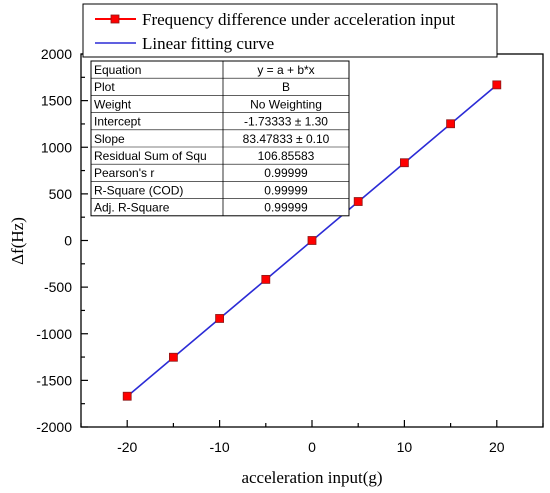  Describe the element at coordinates (138, 190) in the screenshot. I see `stats-key: R-Square (COD)` at that location.